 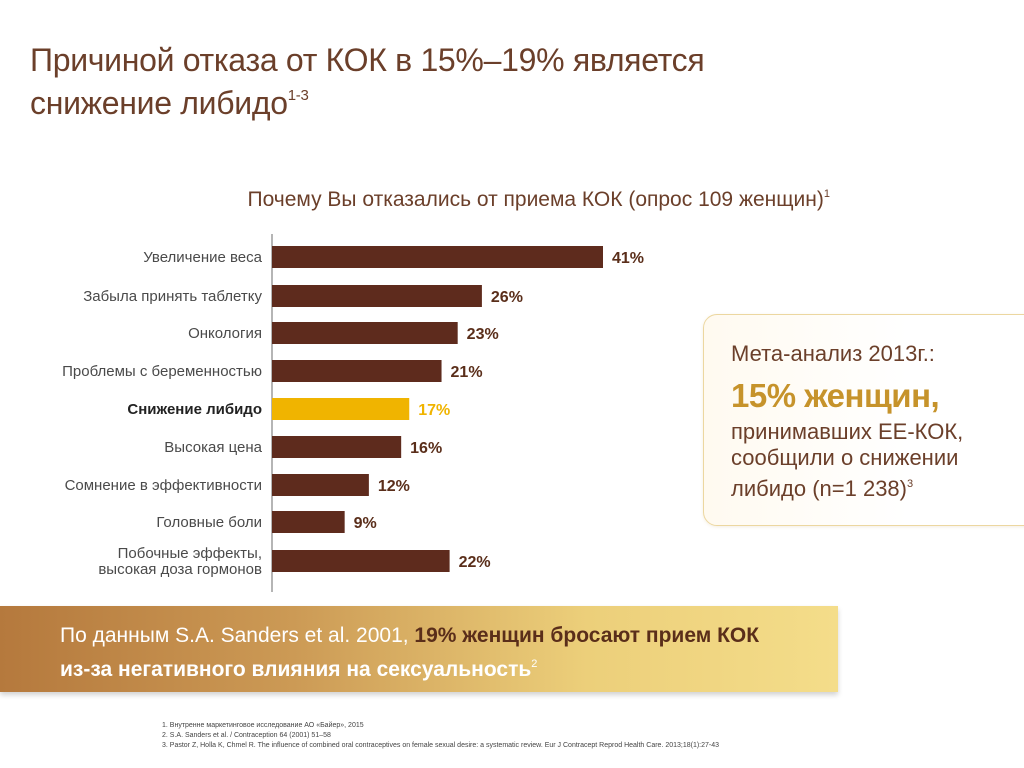 I want to click on category-label-1: Забыла принять таблетку, so click(x=172, y=296).